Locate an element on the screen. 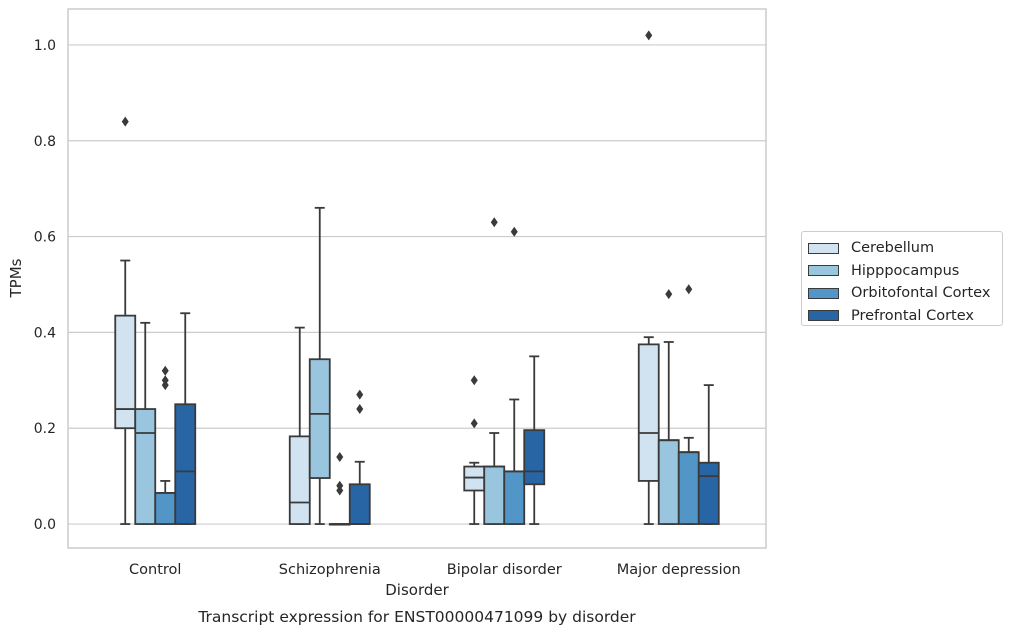 The width and height of the screenshot is (1014, 634). x-tick-label: Control is located at coordinates (155, 570).